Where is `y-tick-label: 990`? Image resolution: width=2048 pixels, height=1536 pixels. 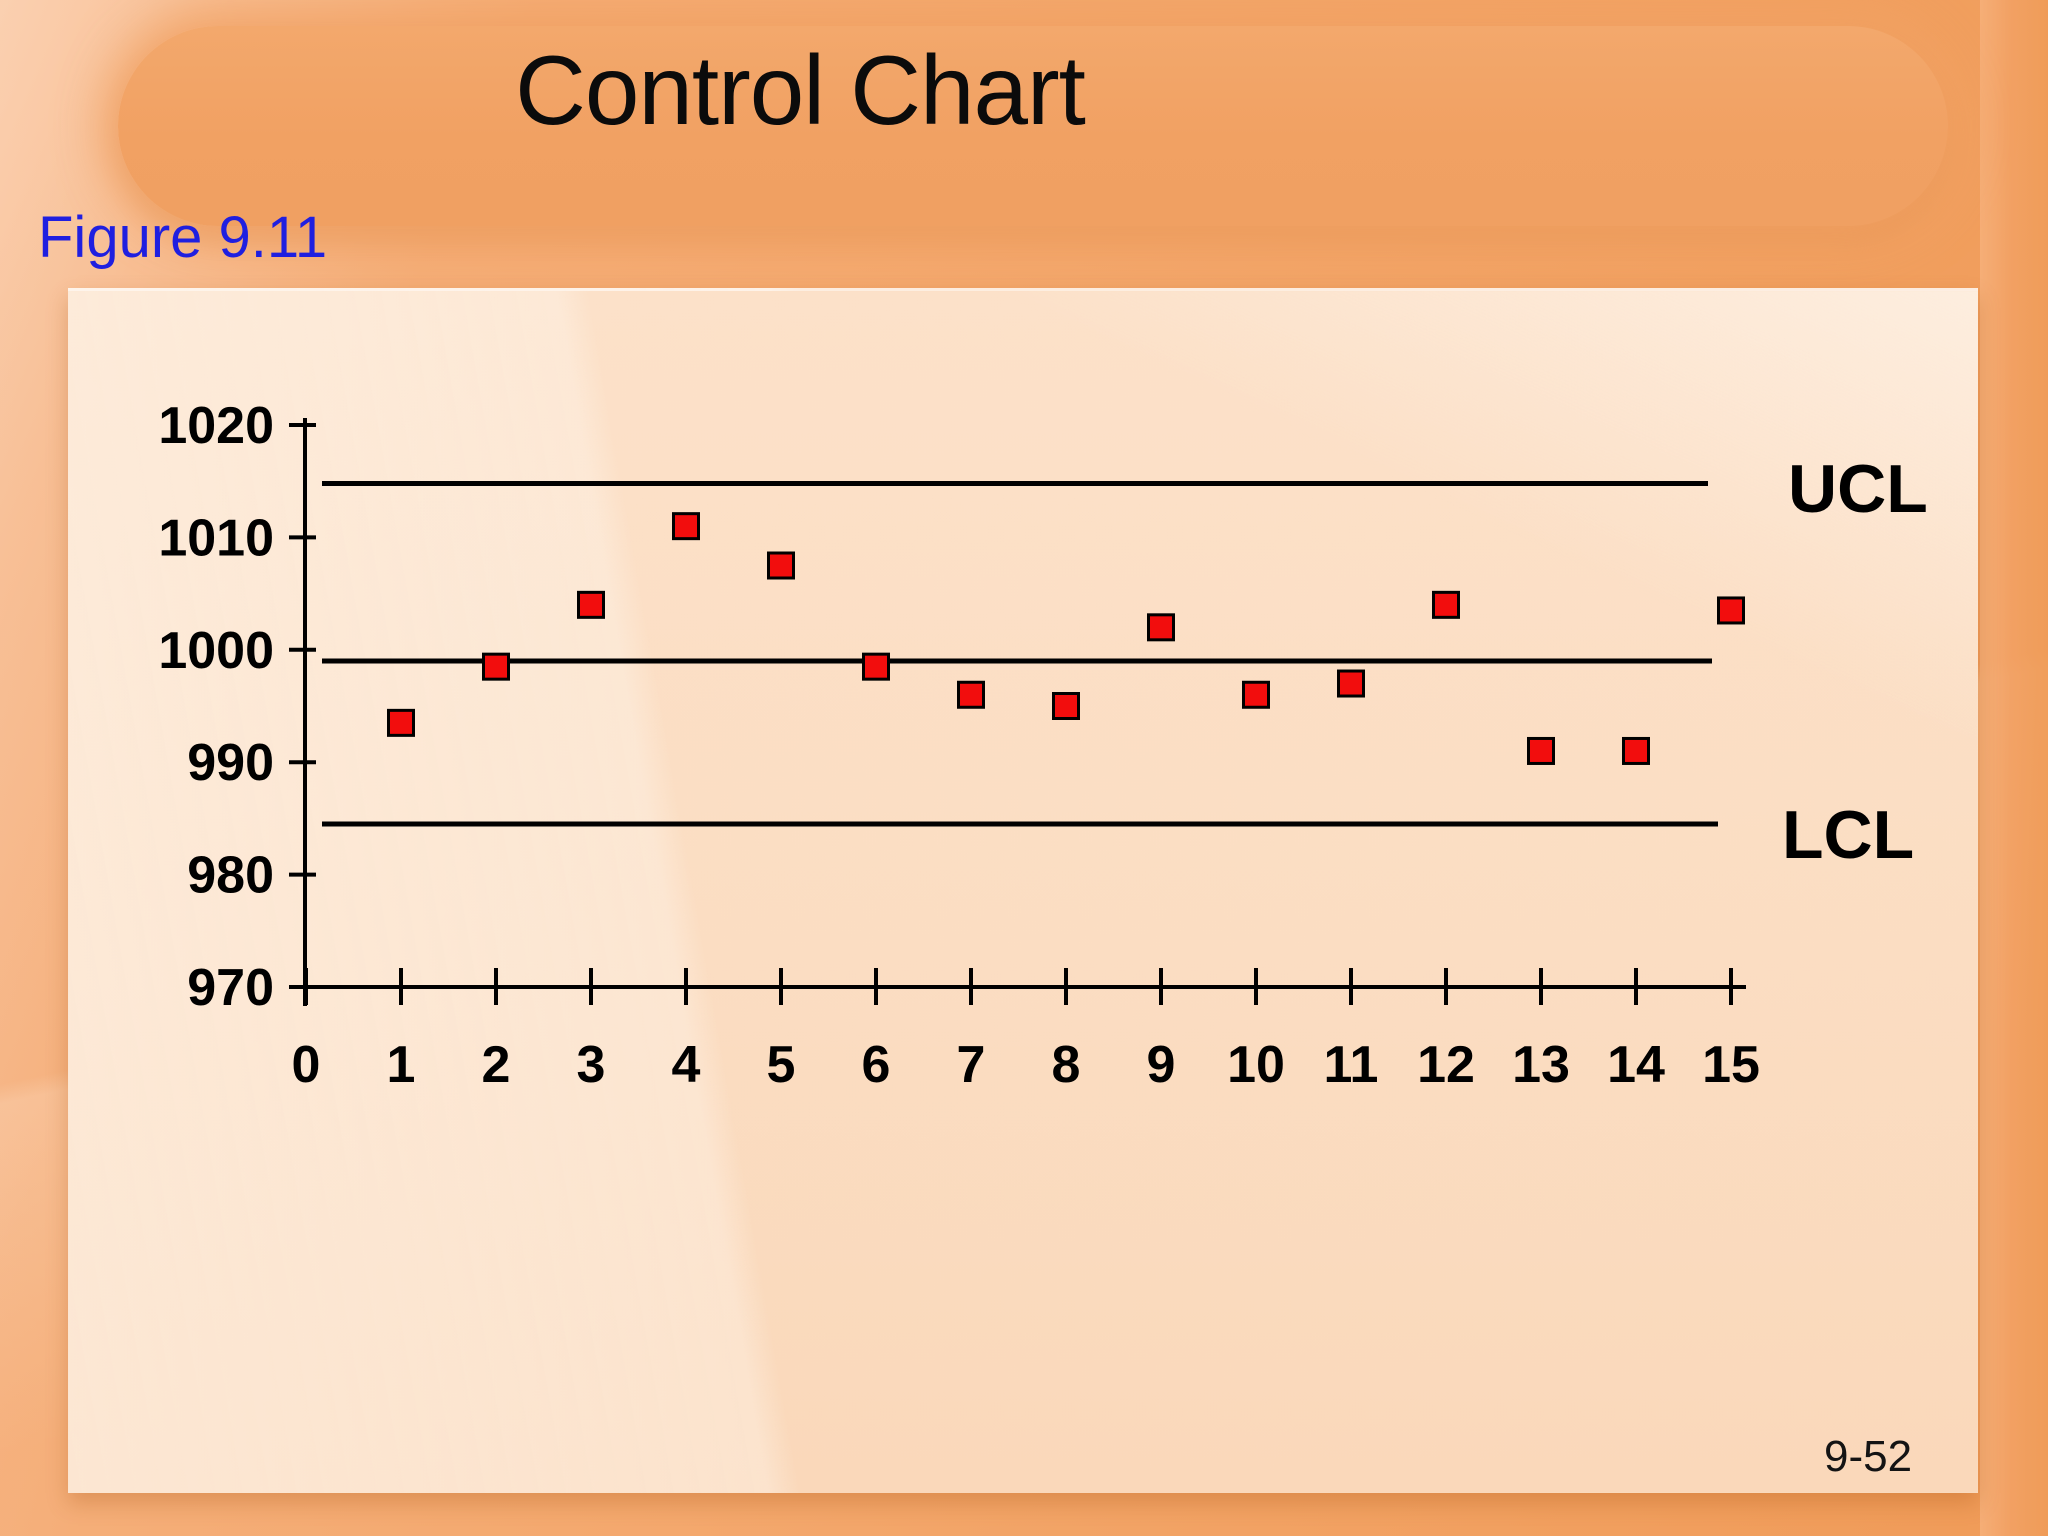 y-tick-label: 990 is located at coordinates (230, 763).